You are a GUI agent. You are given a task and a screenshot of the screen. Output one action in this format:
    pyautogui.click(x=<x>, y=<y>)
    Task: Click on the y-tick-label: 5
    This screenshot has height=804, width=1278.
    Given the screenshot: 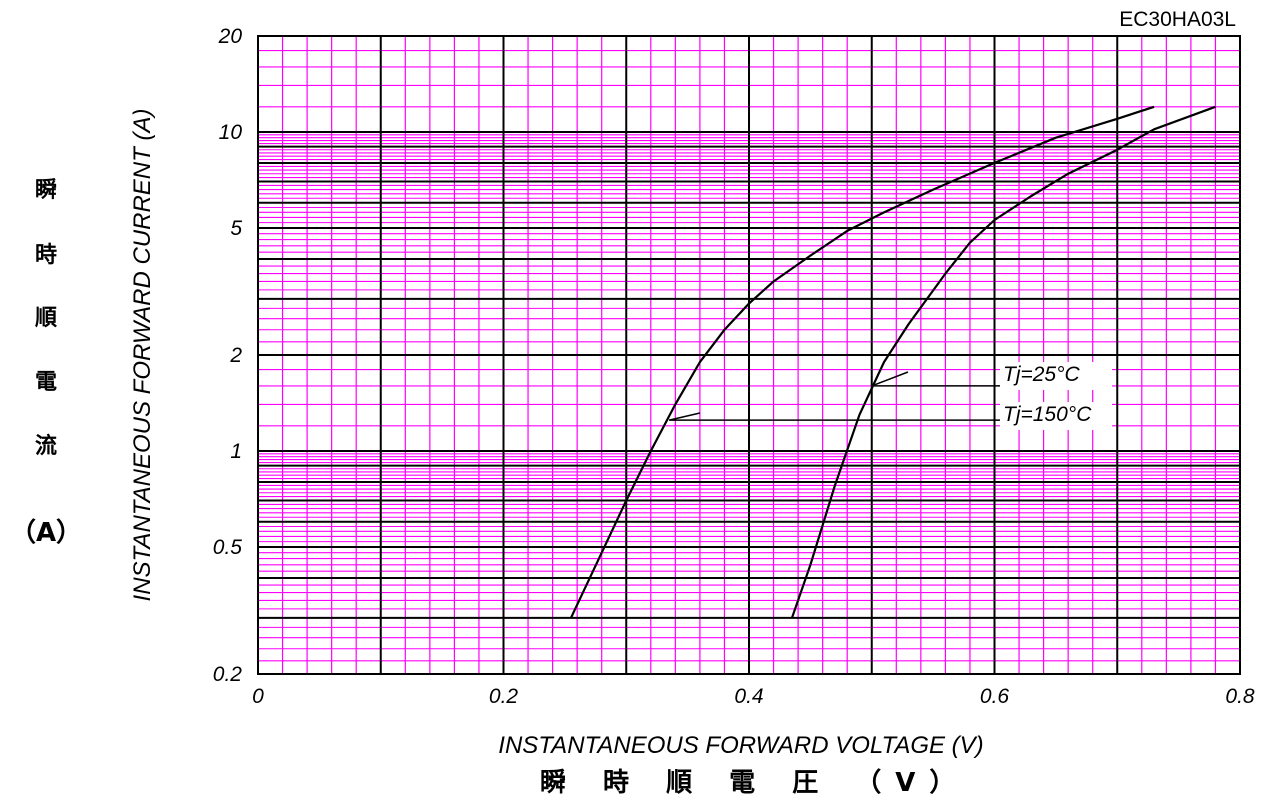 What is the action you would take?
    pyautogui.click(x=236, y=228)
    